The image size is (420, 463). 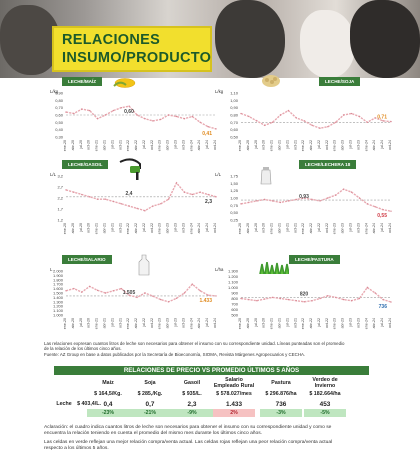 I want to click on y-tick-label: 0,60, so click(x=59, y=115).